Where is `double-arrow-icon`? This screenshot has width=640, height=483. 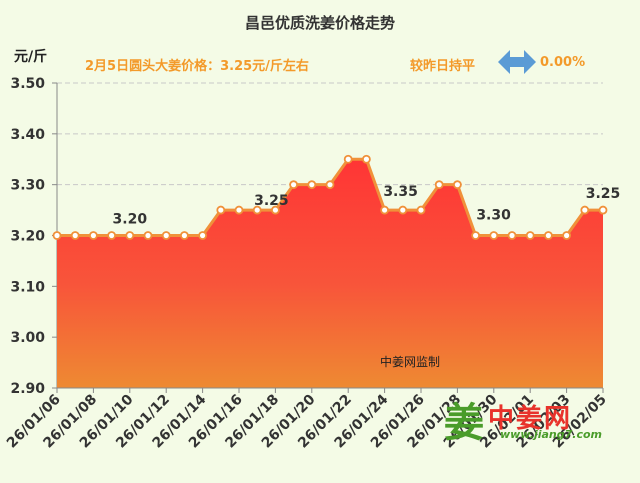 double-arrow-icon is located at coordinates (517, 62).